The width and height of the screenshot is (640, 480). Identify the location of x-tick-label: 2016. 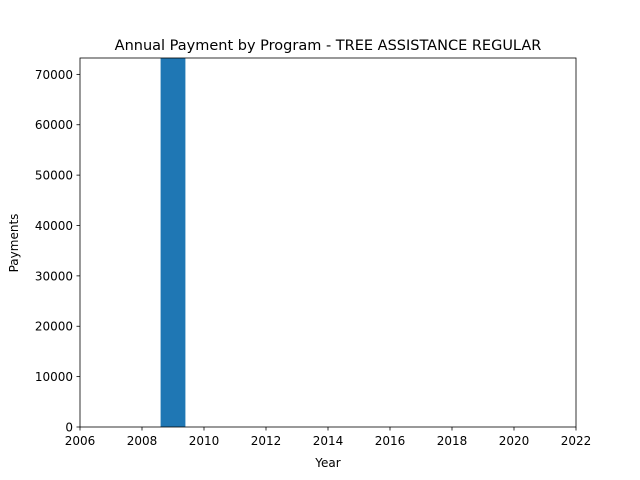
(390, 441).